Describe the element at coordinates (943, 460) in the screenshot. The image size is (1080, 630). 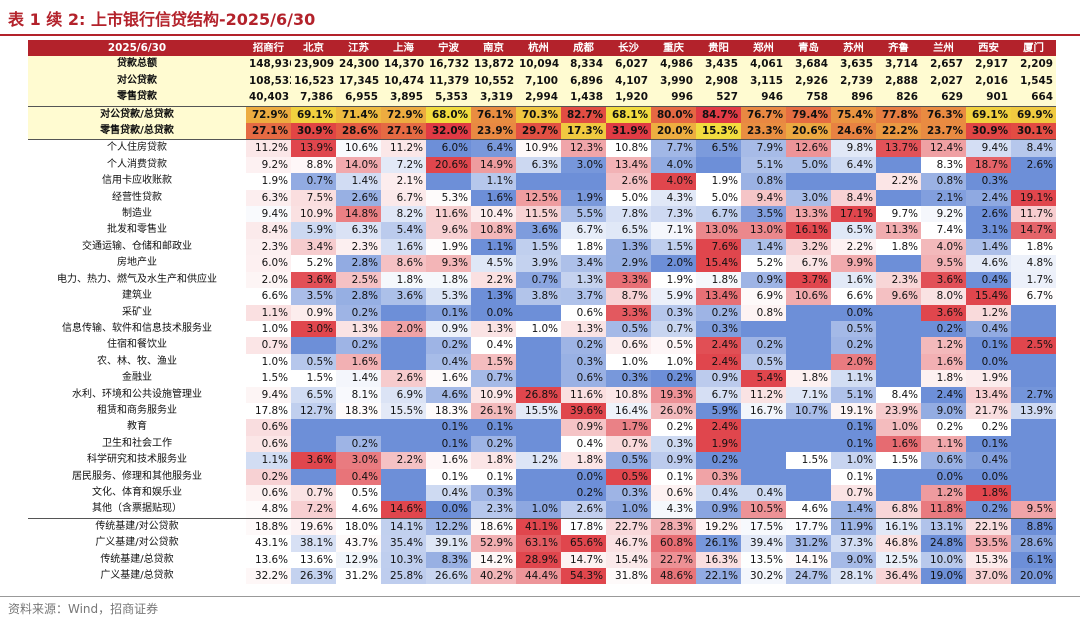
I see `table-cell: 0.6%` at that location.